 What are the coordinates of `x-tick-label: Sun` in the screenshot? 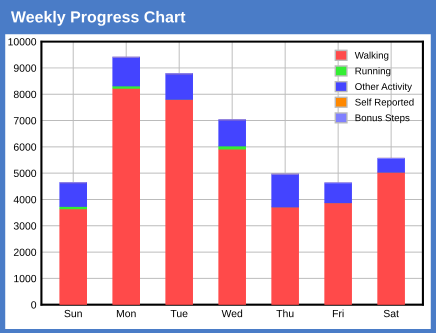 It's located at (73, 314).